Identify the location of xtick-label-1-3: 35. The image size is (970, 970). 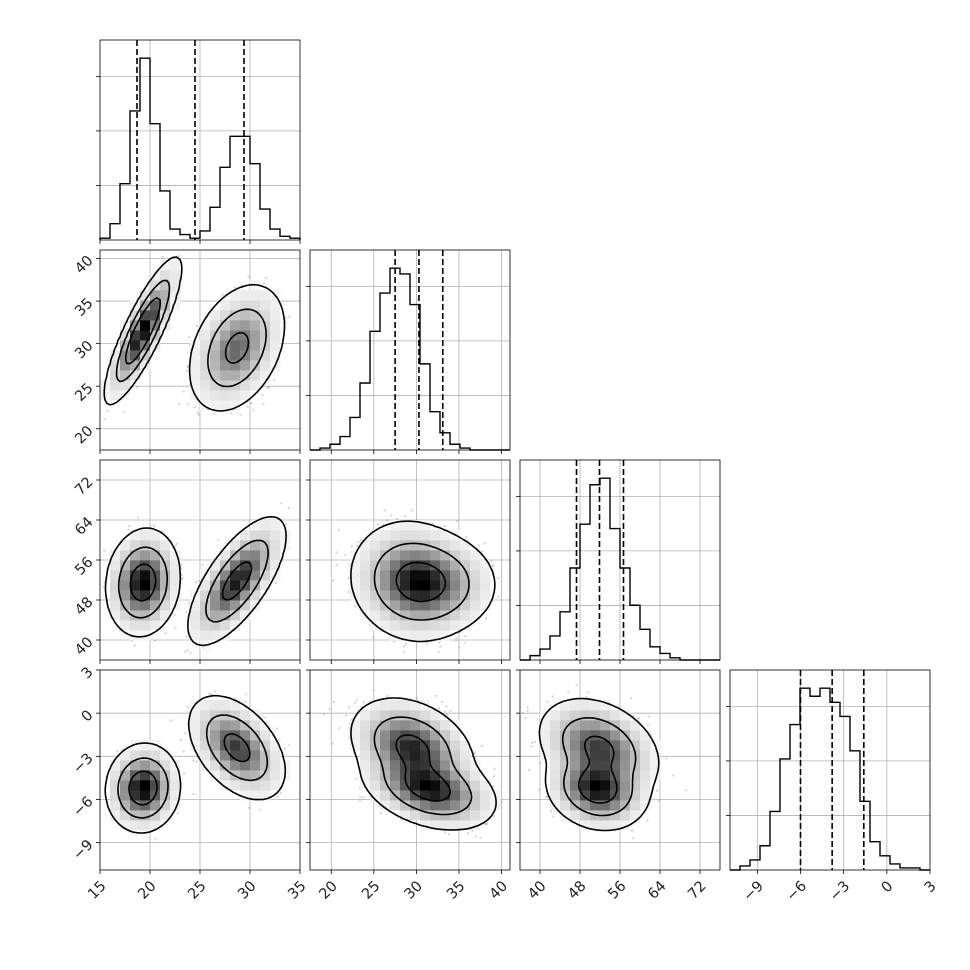
(456, 890).